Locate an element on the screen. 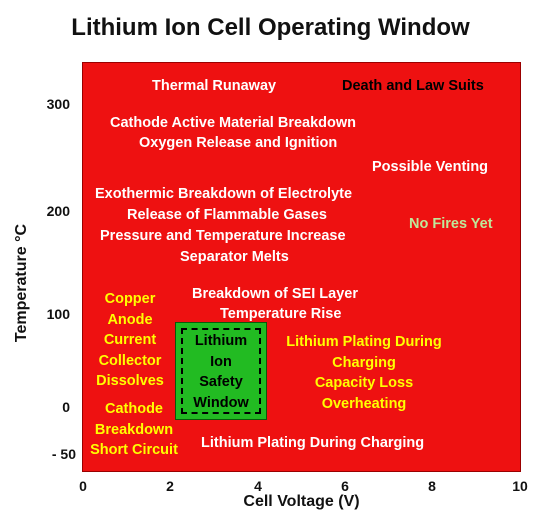 Image resolution: width=541 pixels, height=525 pixels. x-tick-2: 2 is located at coordinates (170, 486).